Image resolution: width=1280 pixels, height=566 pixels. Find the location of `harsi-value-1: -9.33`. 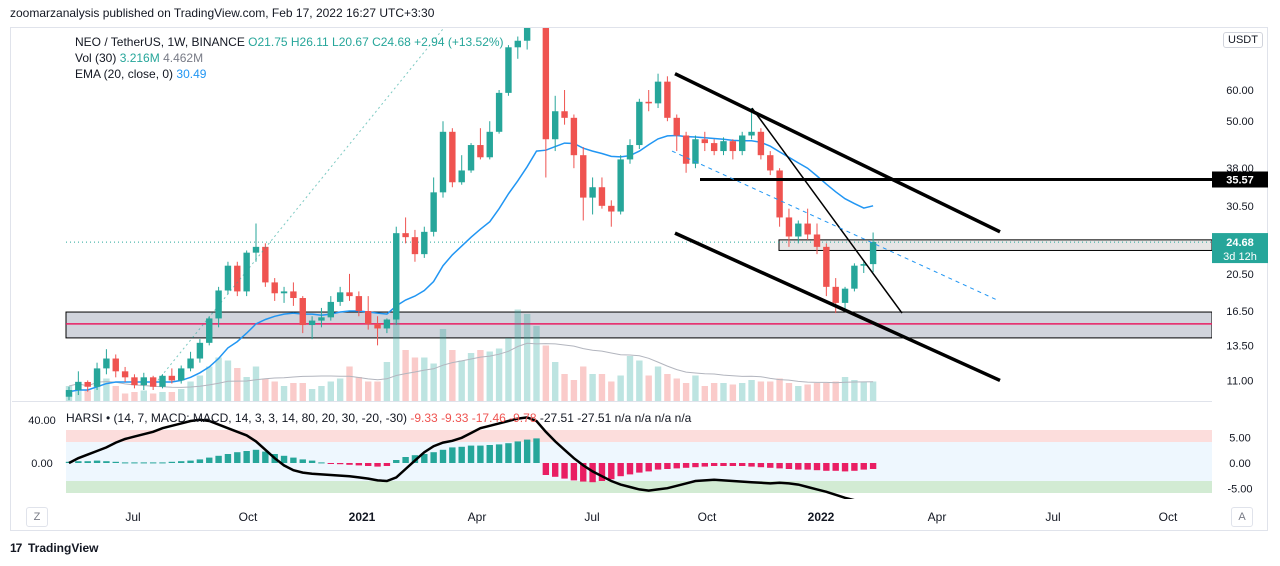

harsi-value-1: -9.33 is located at coordinates (424, 418).